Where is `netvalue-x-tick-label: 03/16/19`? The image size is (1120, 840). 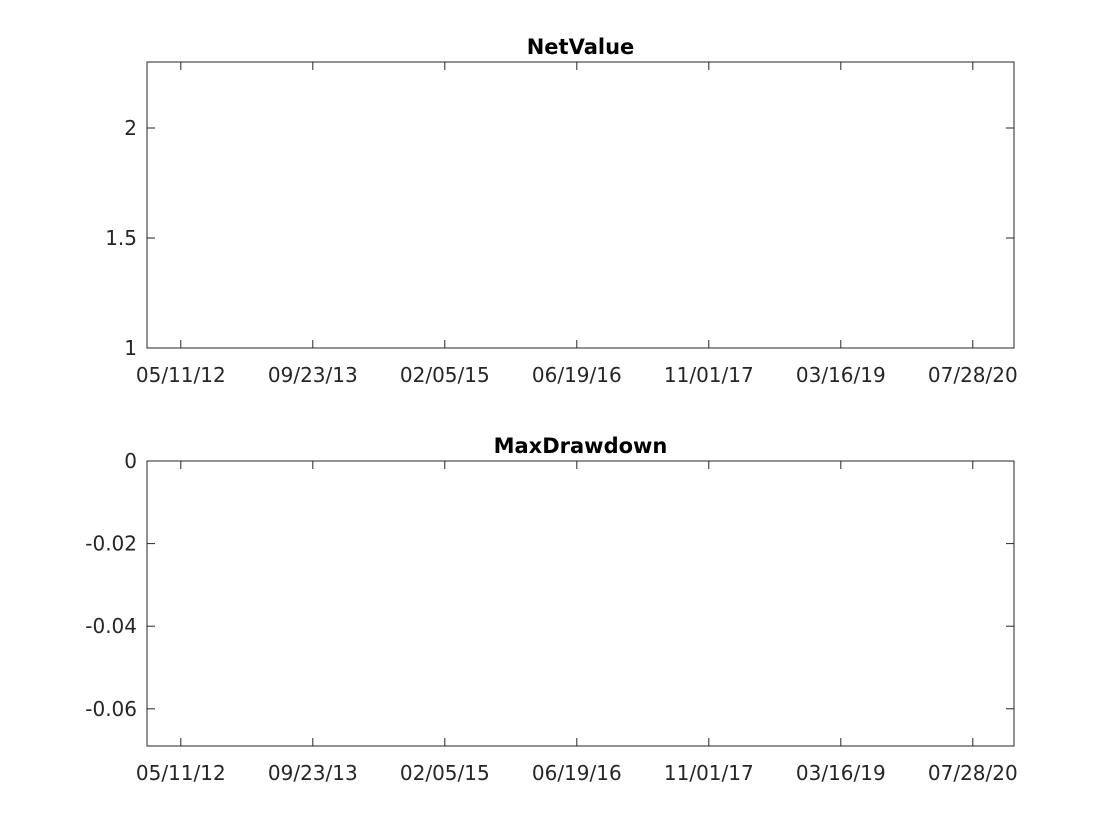 netvalue-x-tick-label: 03/16/19 is located at coordinates (841, 375).